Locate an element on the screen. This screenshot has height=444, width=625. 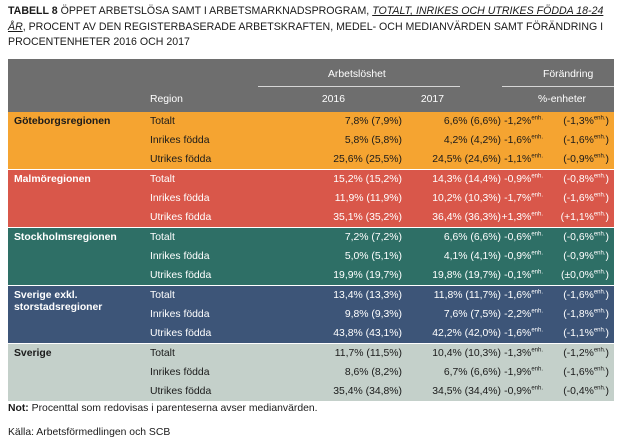
value-2017: 10,4% (10,3%) is located at coordinates (466, 353).